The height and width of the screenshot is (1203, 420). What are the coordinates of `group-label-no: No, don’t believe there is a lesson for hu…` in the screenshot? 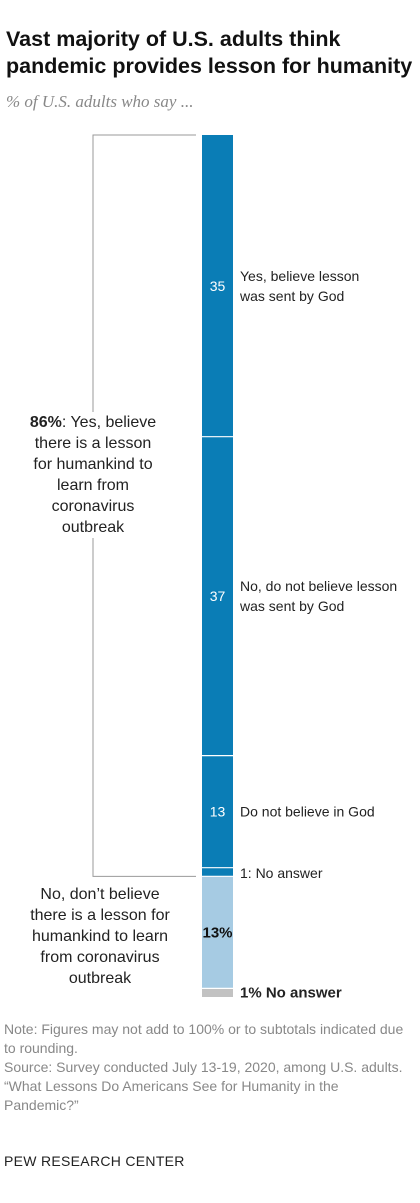 It's located at (100, 936).